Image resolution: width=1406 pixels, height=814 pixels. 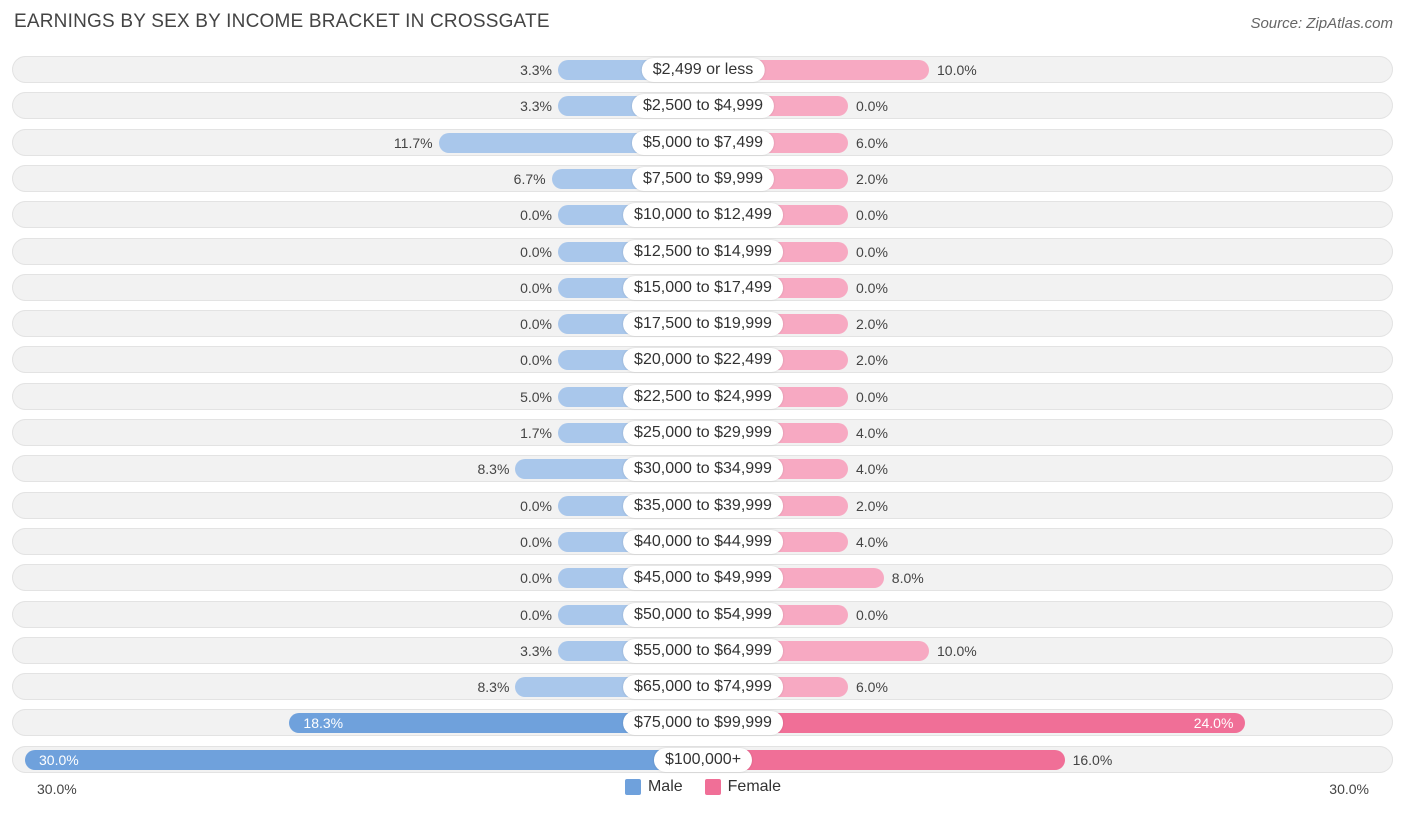 What do you see at coordinates (703, 787) in the screenshot?
I see `legend: Male Female` at bounding box center [703, 787].